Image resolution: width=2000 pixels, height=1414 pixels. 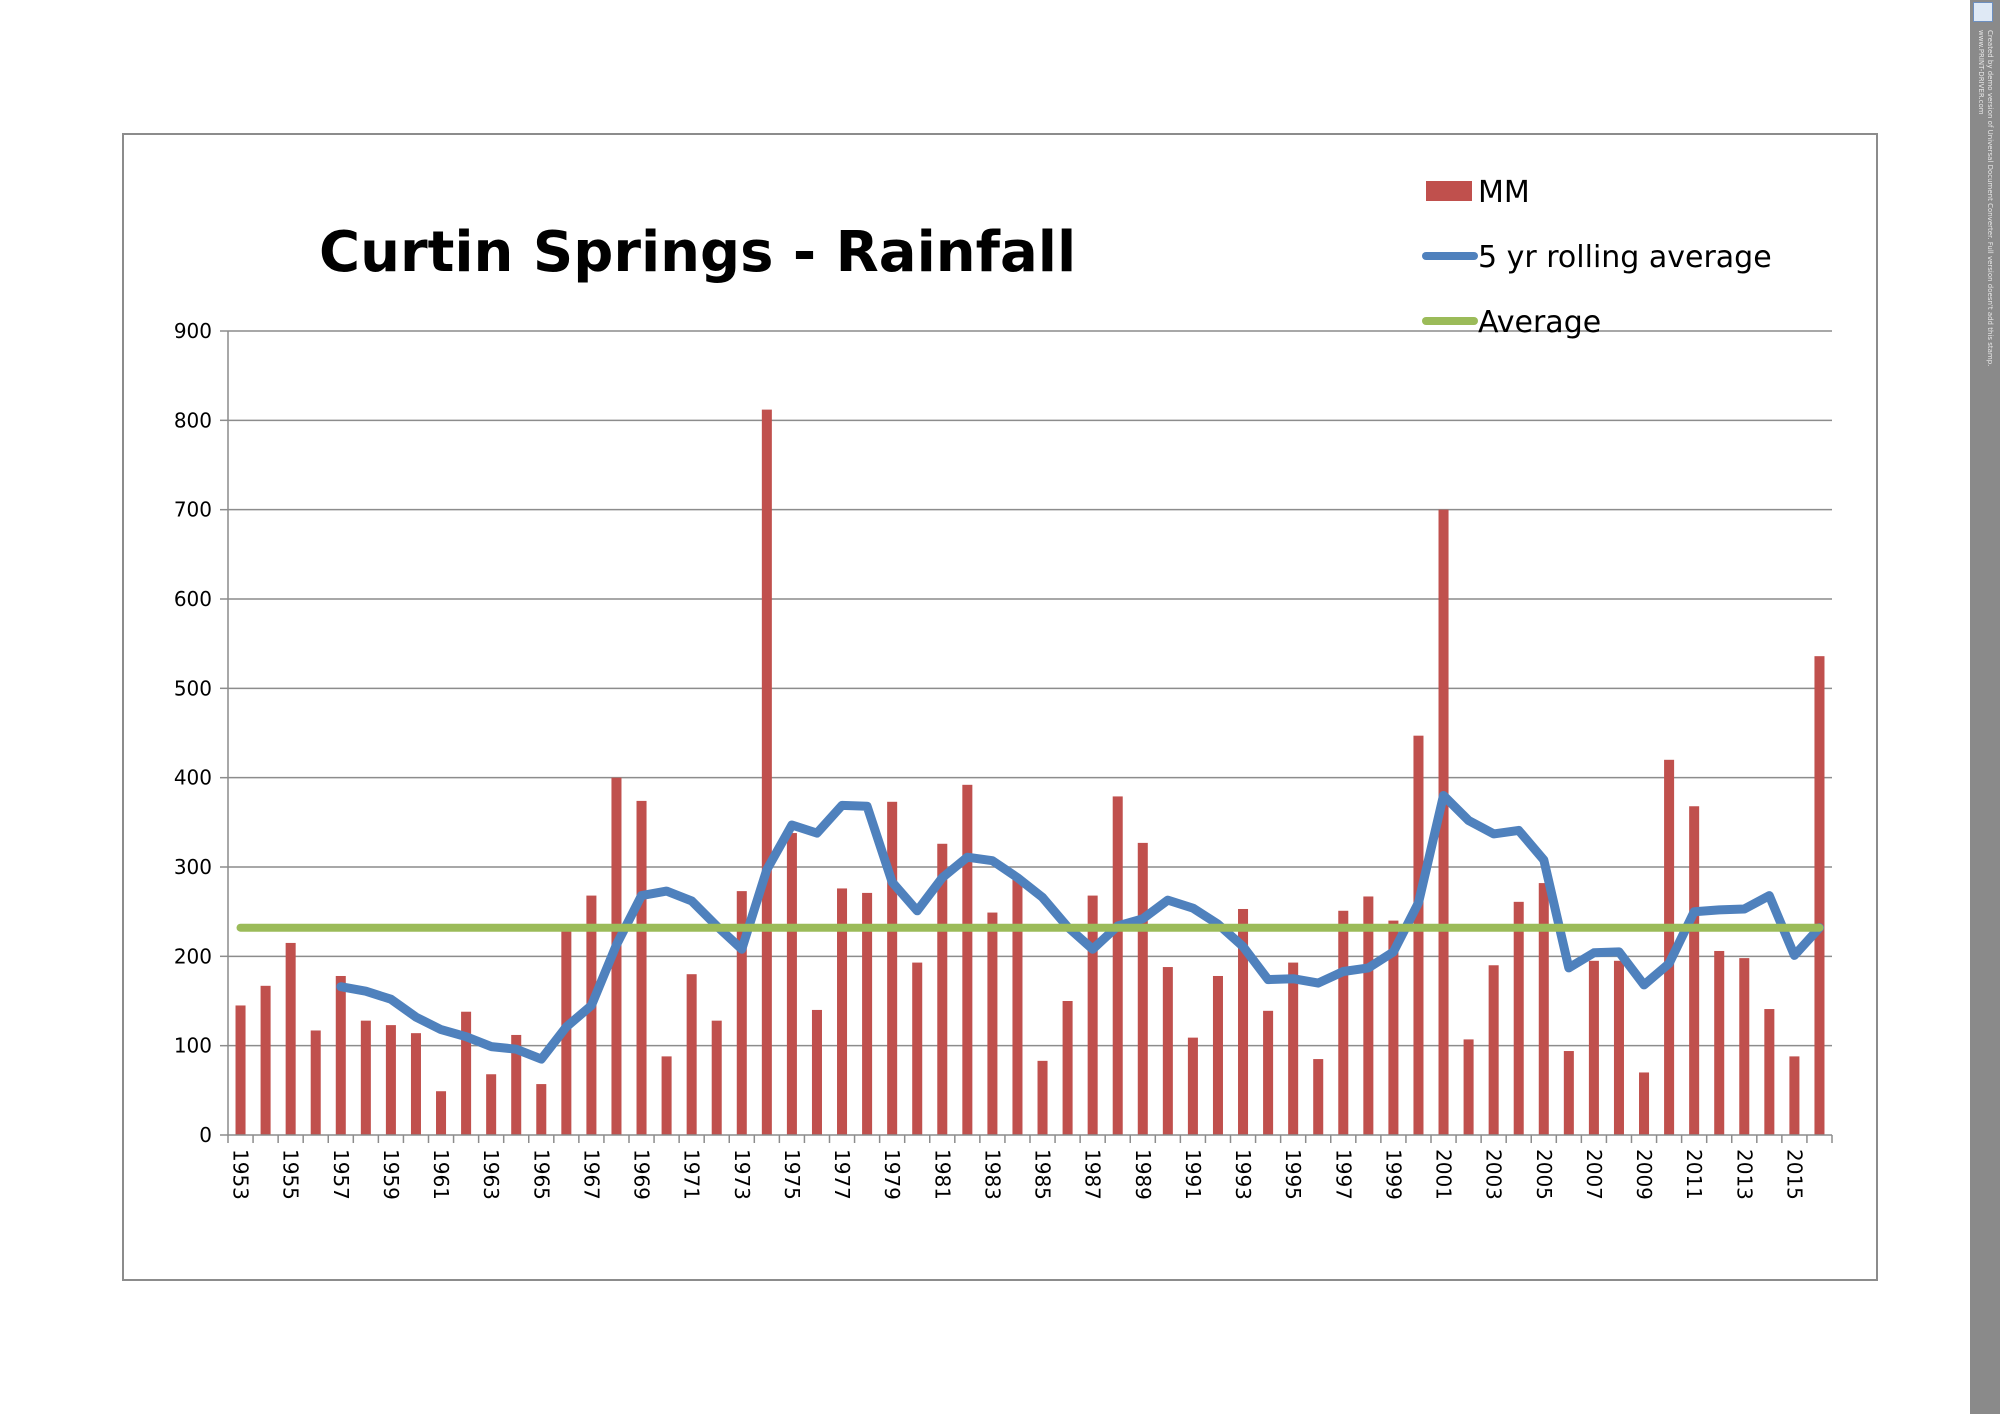 What do you see at coordinates (1393, 1027) in the screenshot?
I see `bar-1999` at bounding box center [1393, 1027].